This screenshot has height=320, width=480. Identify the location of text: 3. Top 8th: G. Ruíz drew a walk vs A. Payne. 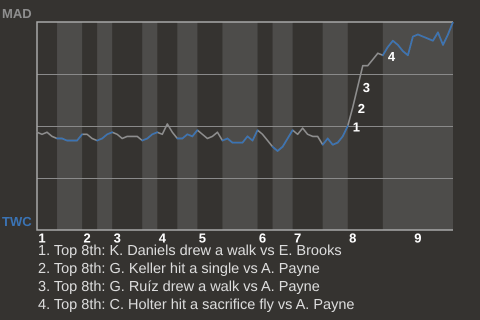
(179, 287).